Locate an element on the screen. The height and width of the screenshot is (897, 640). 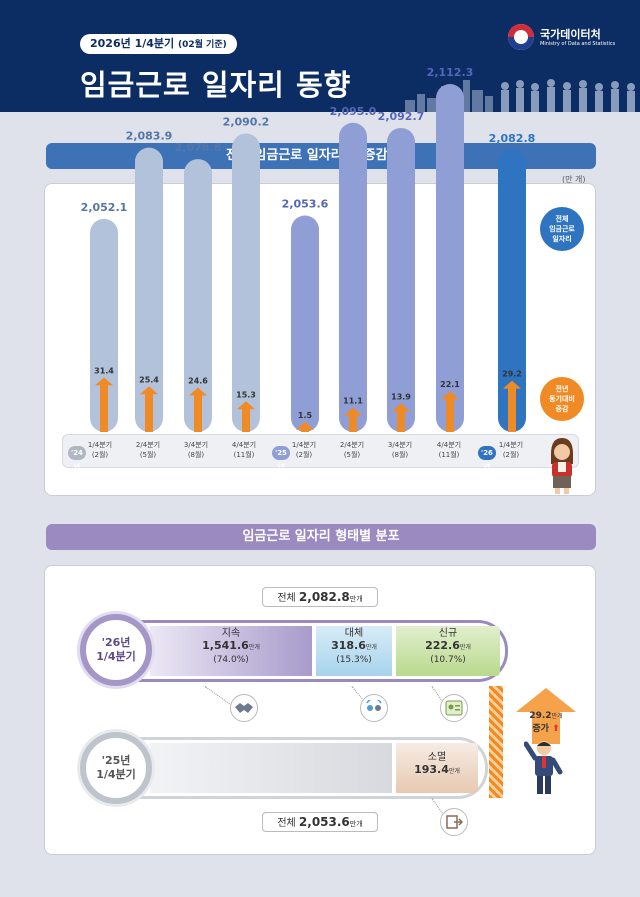
change-value-label: 25.4 is located at coordinates (149, 379).